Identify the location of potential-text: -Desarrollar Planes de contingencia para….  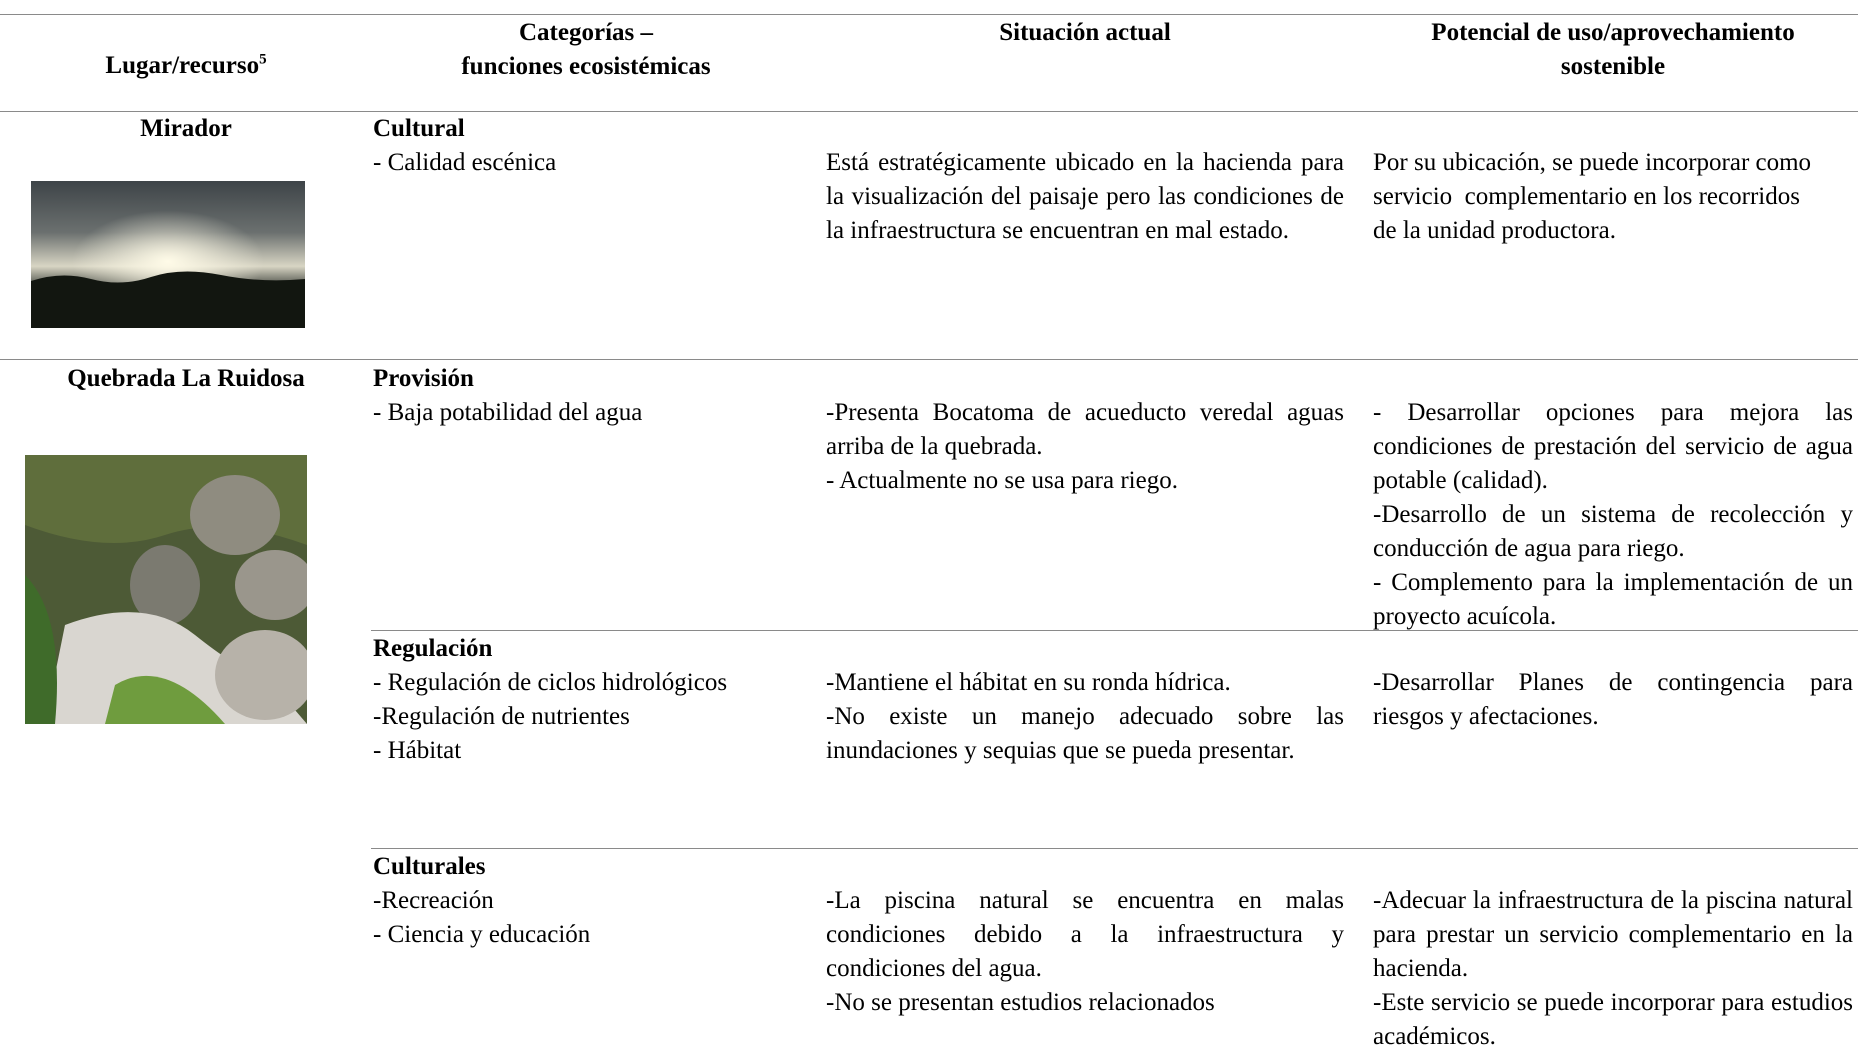
(1613, 699).